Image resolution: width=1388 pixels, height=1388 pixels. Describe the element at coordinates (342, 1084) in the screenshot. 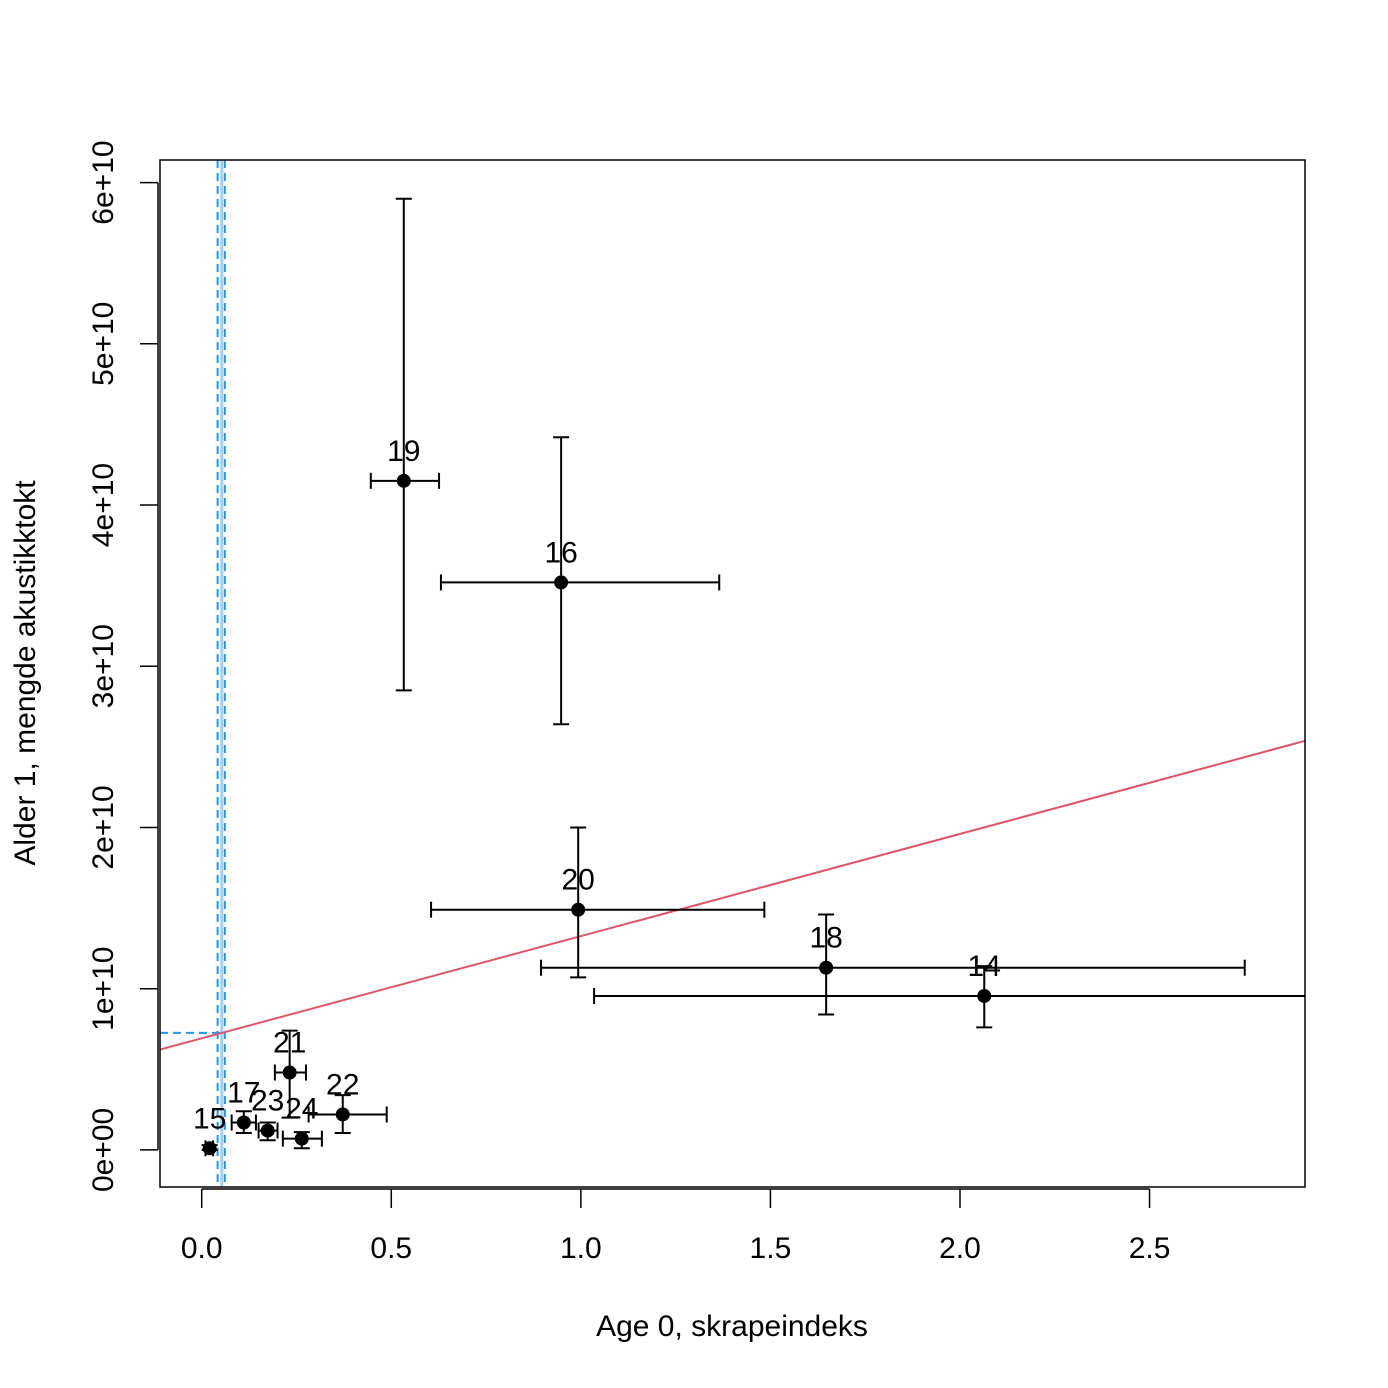

I see `point-label: 22` at that location.